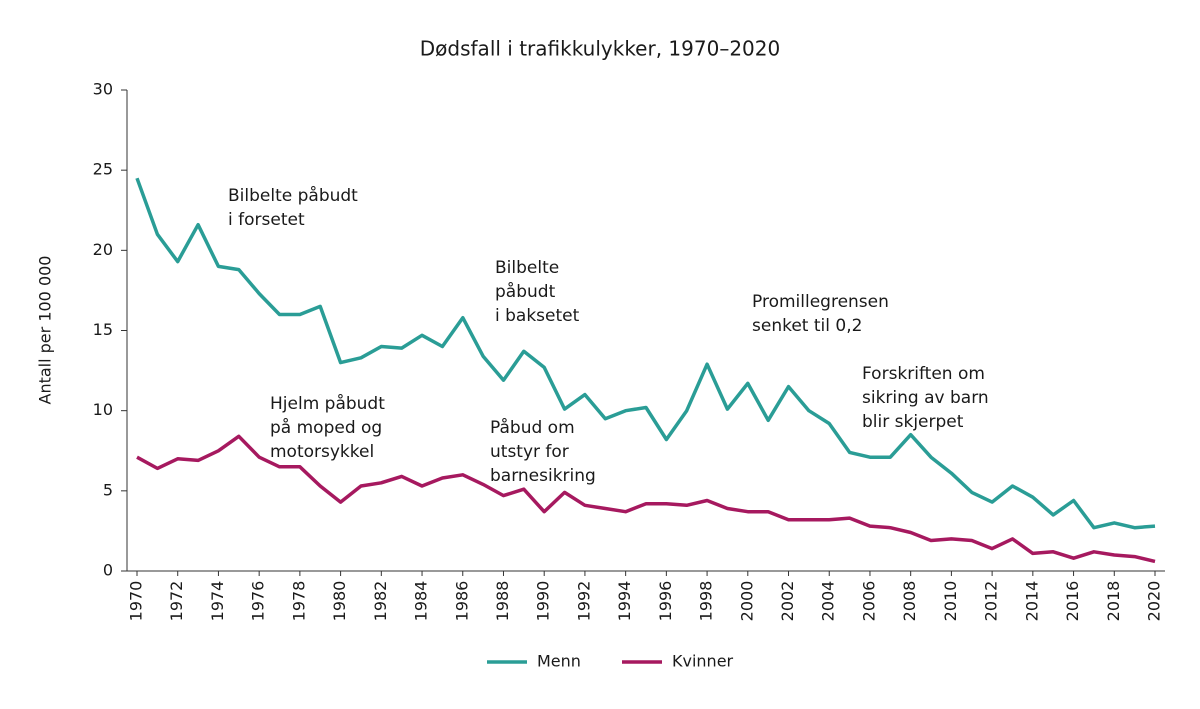 Image resolution: width=1200 pixels, height=709 pixels. I want to click on y-tick-label: 15, so click(103, 329).